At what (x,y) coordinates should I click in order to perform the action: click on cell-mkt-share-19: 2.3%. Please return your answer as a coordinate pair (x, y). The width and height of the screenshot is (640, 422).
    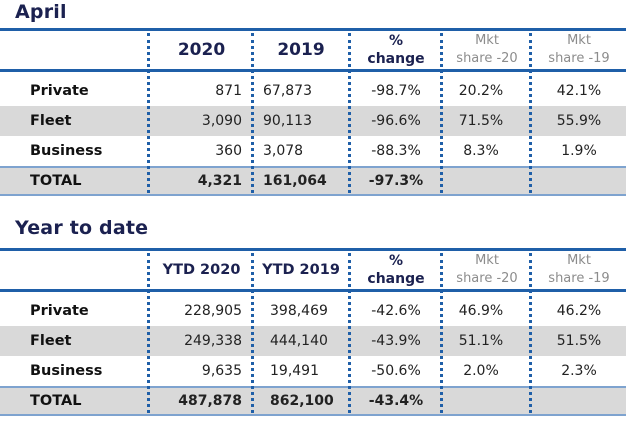
    Looking at the image, I should click on (579, 371).